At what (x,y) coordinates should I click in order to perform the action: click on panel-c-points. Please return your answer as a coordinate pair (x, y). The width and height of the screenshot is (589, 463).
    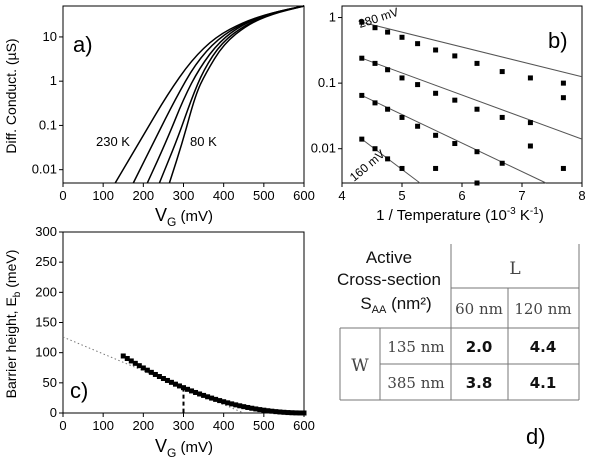
    Looking at the image, I should click on (213, 384).